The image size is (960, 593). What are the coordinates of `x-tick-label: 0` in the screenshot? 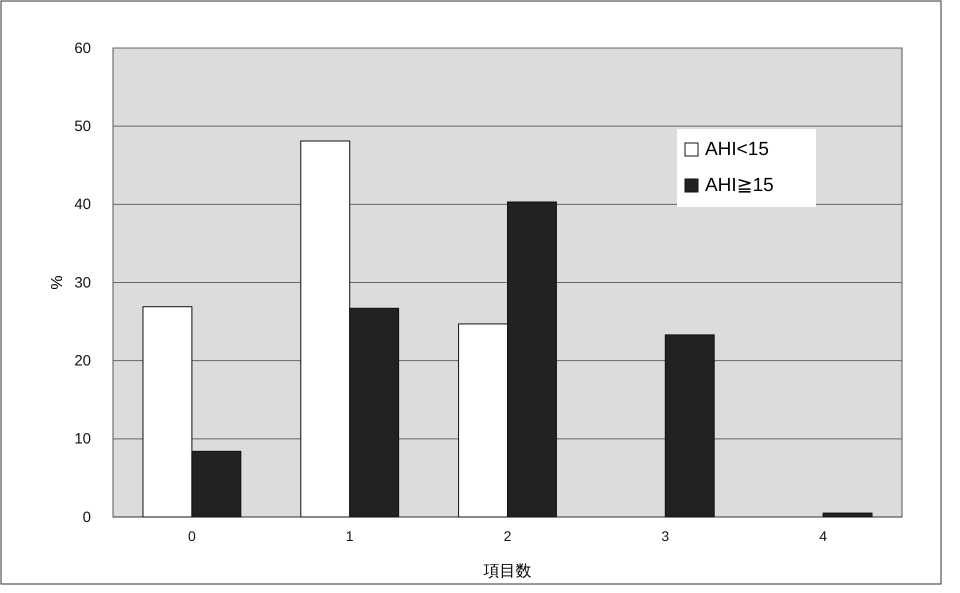 It's located at (192, 536).